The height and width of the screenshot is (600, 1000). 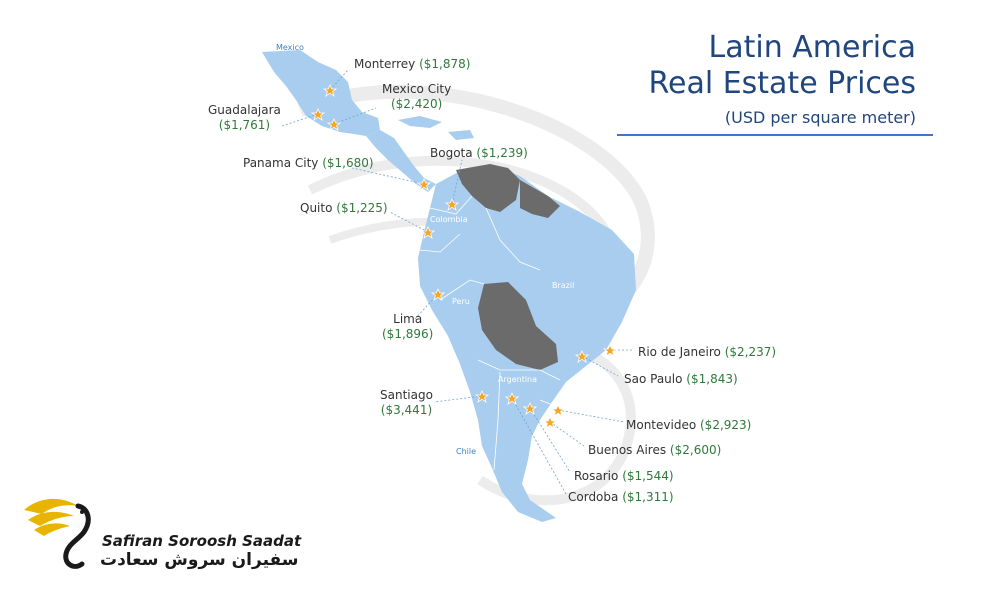 I want to click on city-price: ($2,600), so click(x=695, y=450).